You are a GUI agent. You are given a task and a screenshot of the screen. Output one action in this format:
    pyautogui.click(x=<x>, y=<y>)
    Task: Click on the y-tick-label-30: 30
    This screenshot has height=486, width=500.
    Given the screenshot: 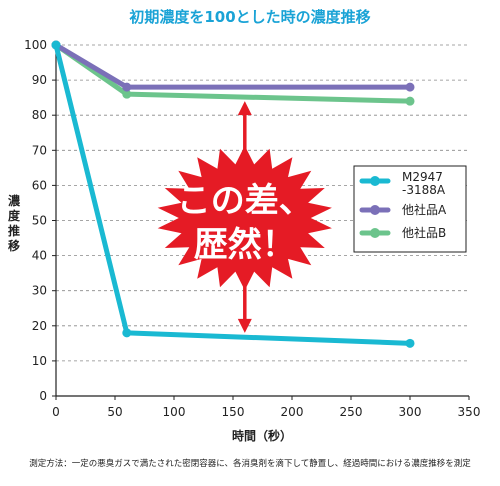 What is the action you would take?
    pyautogui.click(x=39, y=291)
    